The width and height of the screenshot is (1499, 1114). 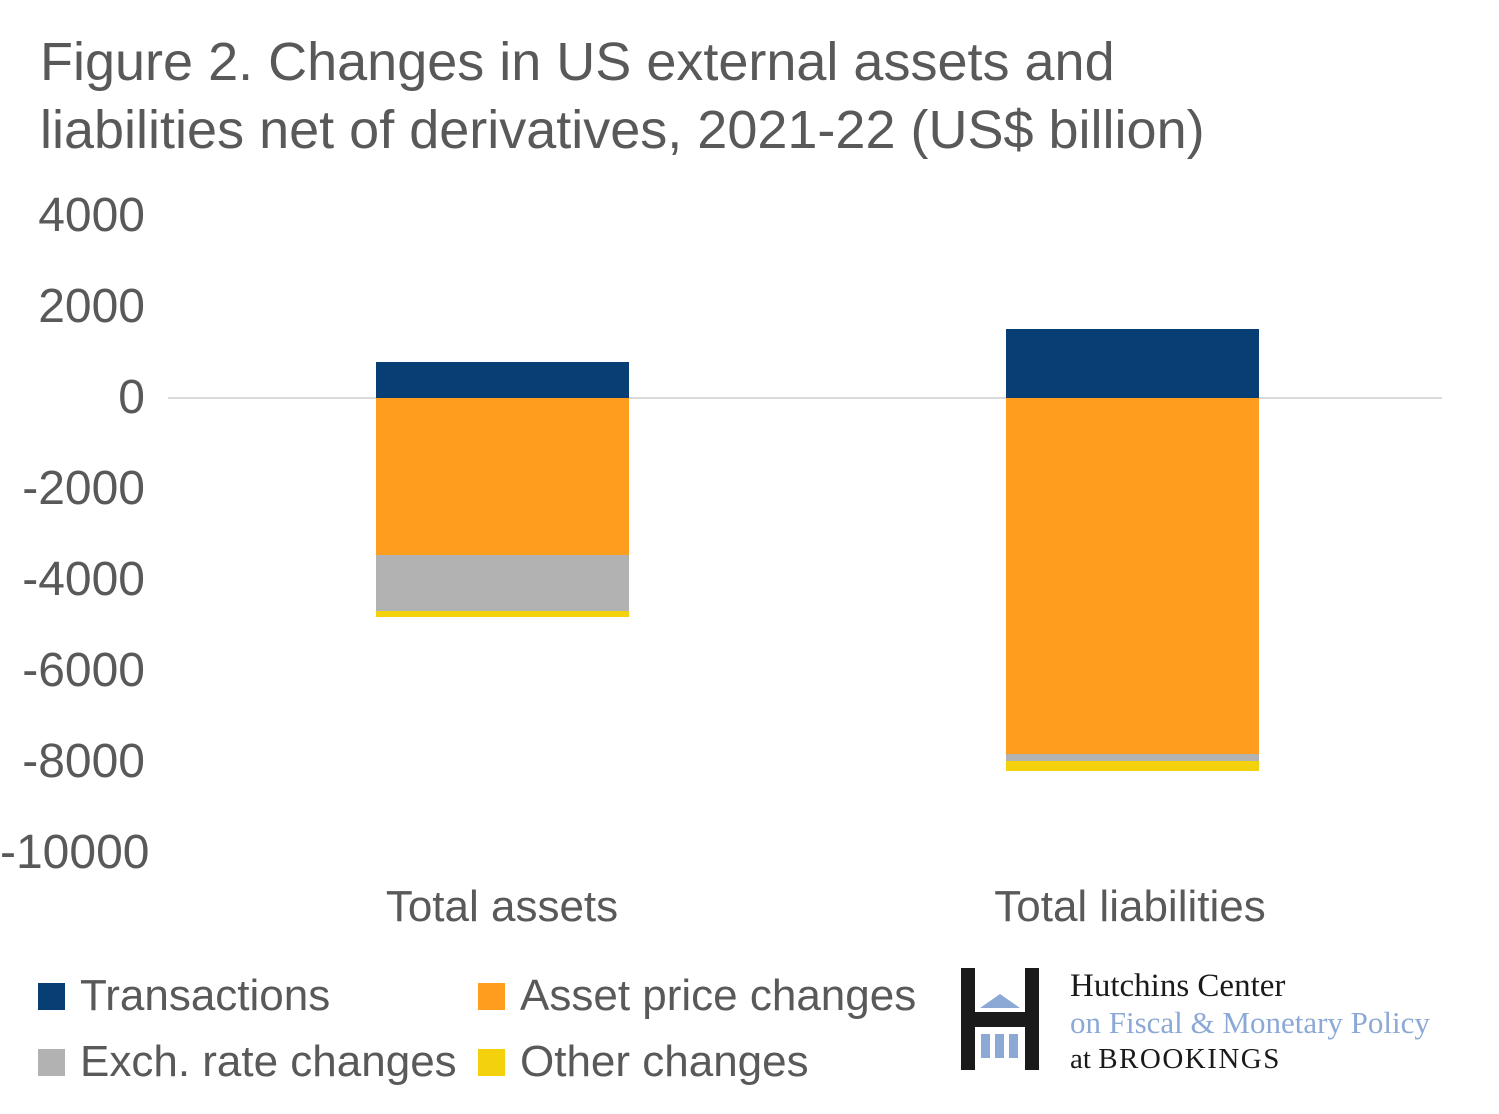 What do you see at coordinates (51, 996) in the screenshot?
I see `legend-swatch-transactions` at bounding box center [51, 996].